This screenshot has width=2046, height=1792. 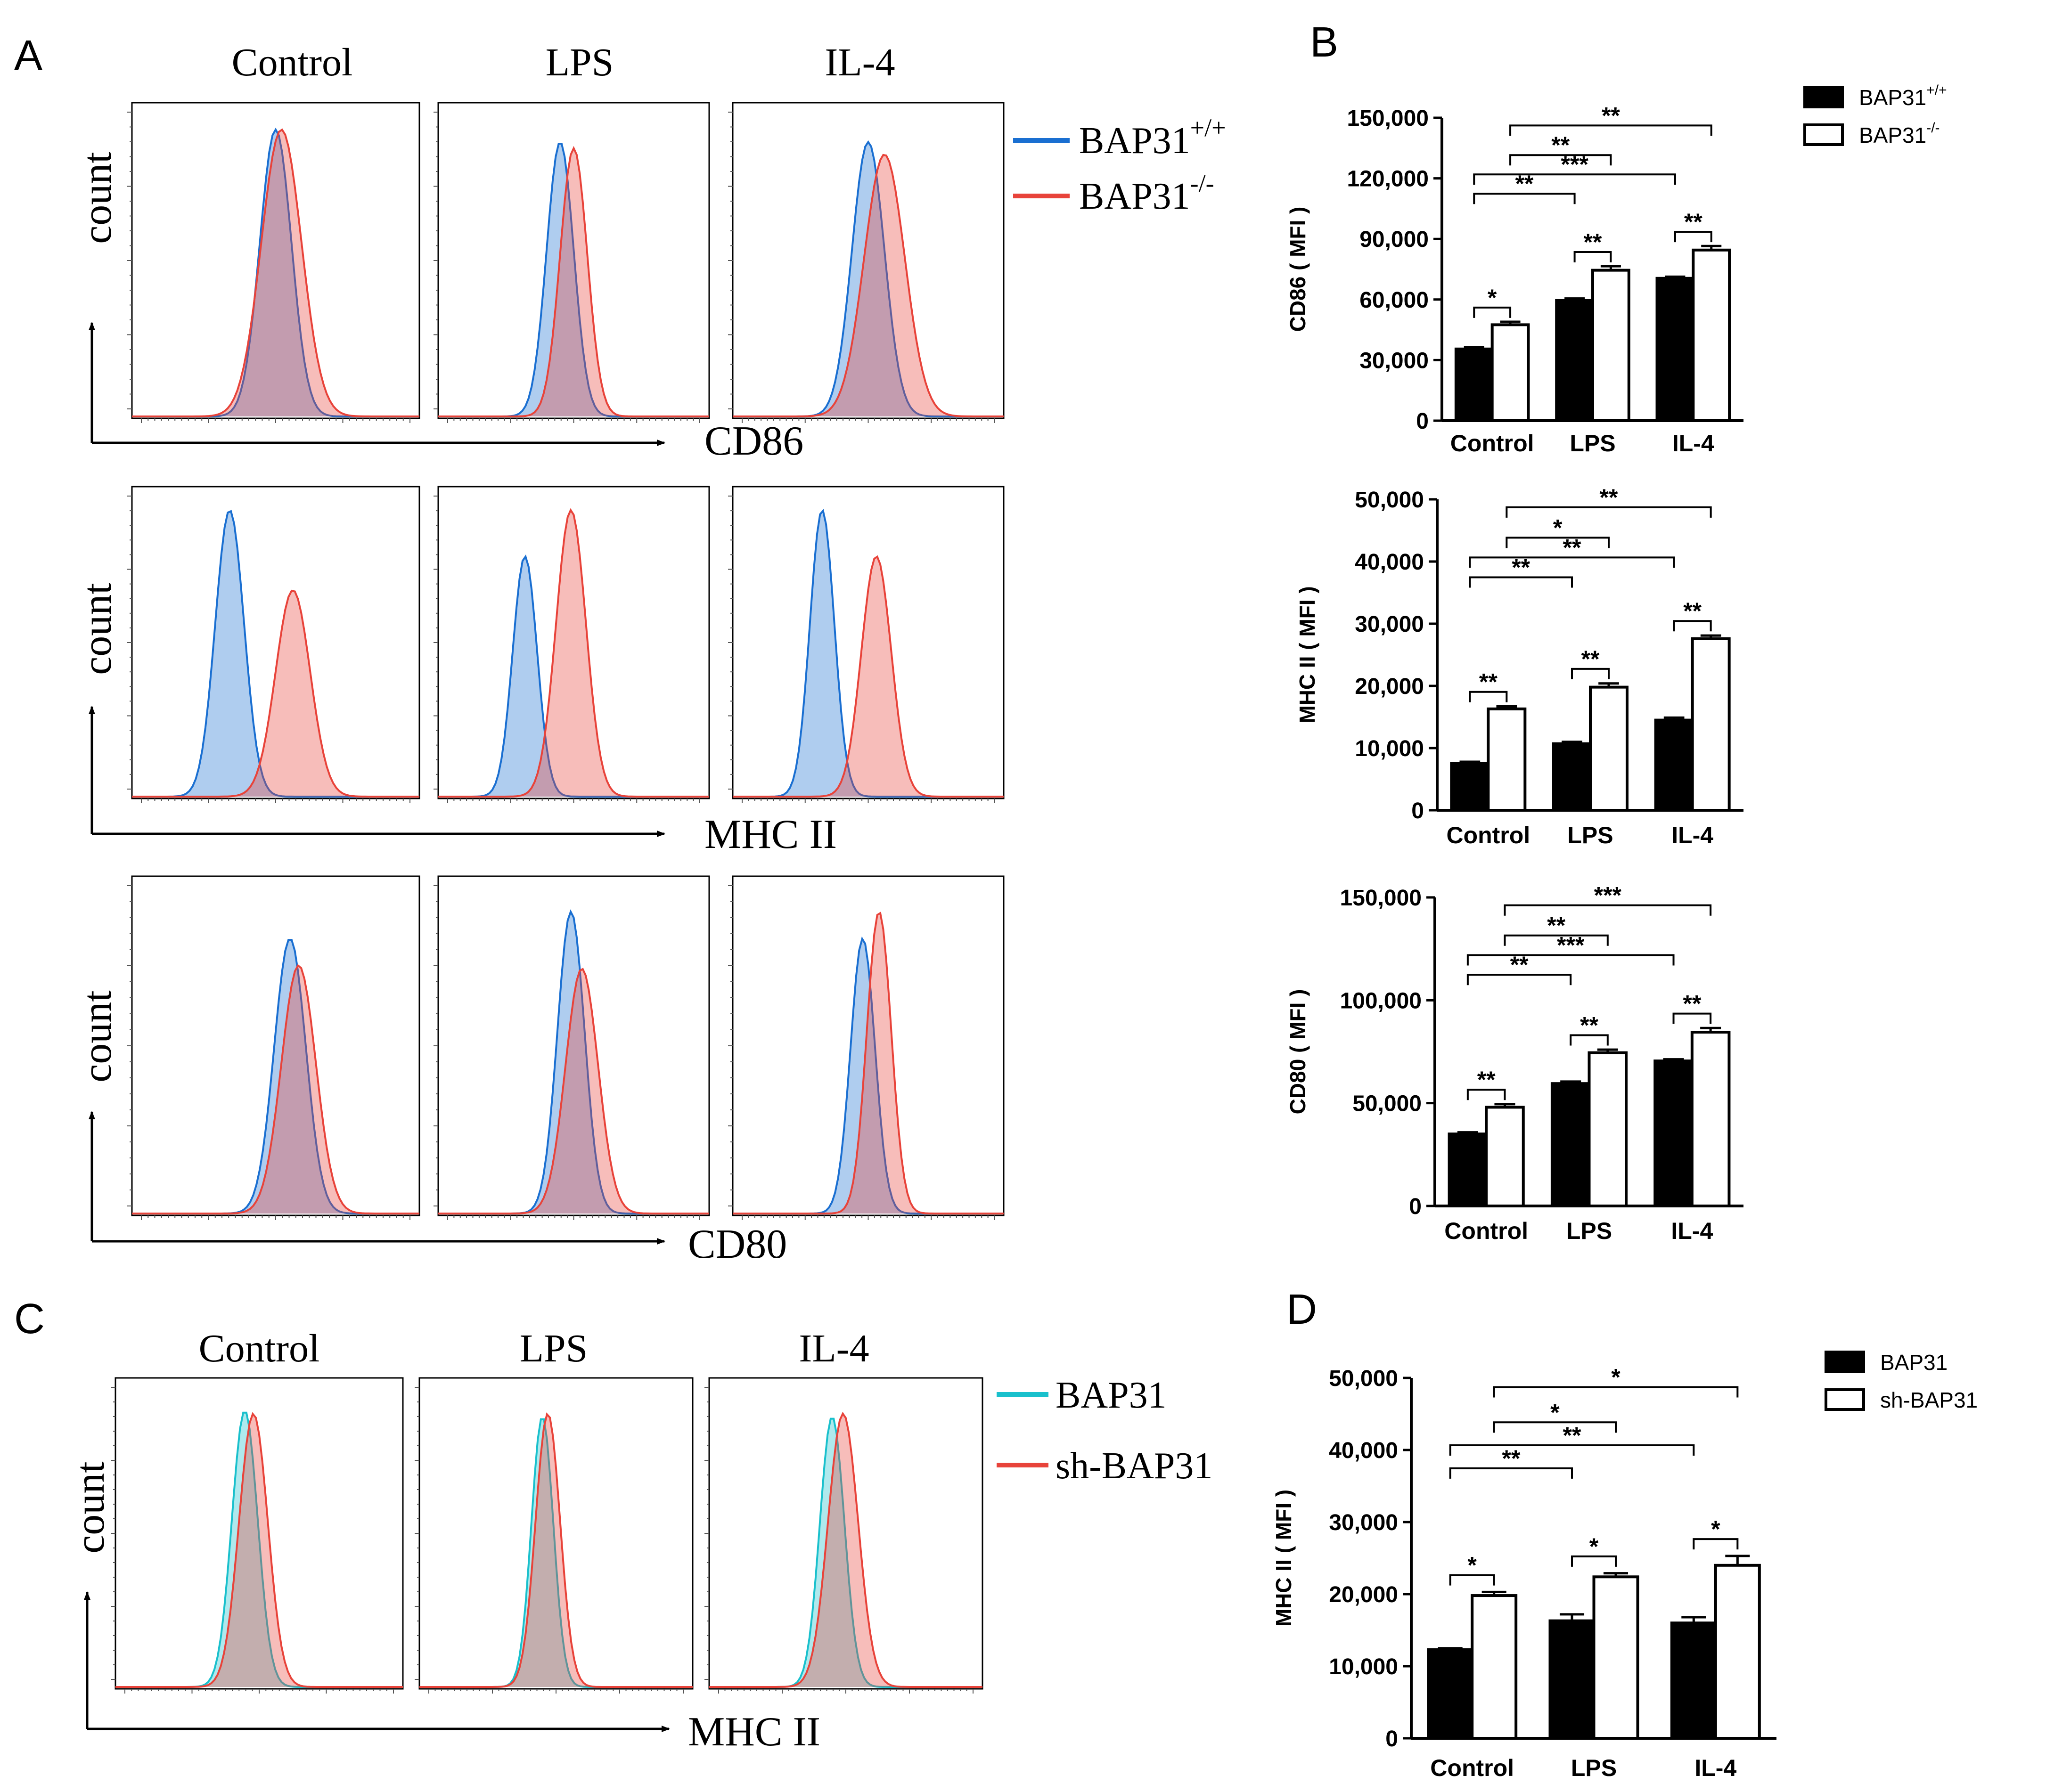 I want to click on panel-a-header-lps: LPS, so click(x=580, y=63).